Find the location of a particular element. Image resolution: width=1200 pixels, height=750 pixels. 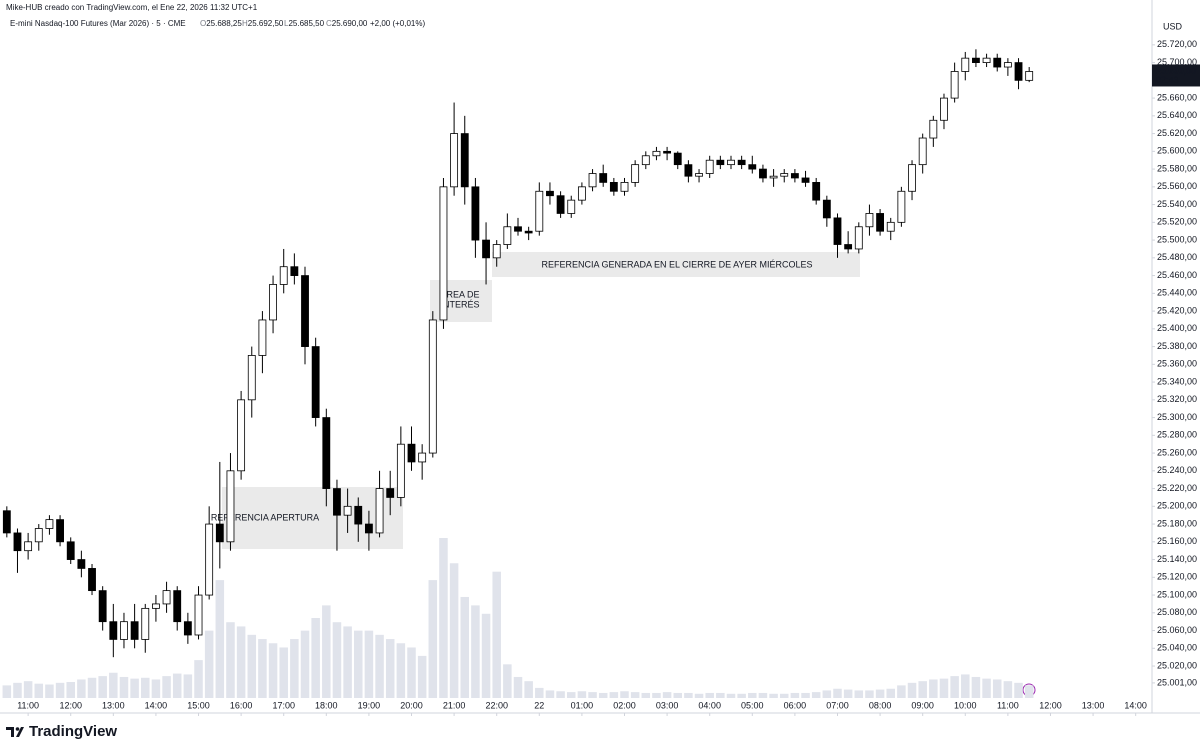

y-tick-label: 25.320,00 is located at coordinates (1177, 399).